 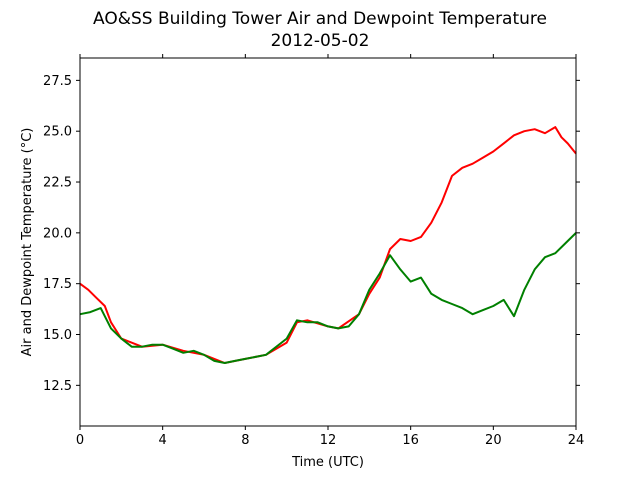 What do you see at coordinates (57, 81) in the screenshot?
I see `y-tick-label: 27.5` at bounding box center [57, 81].